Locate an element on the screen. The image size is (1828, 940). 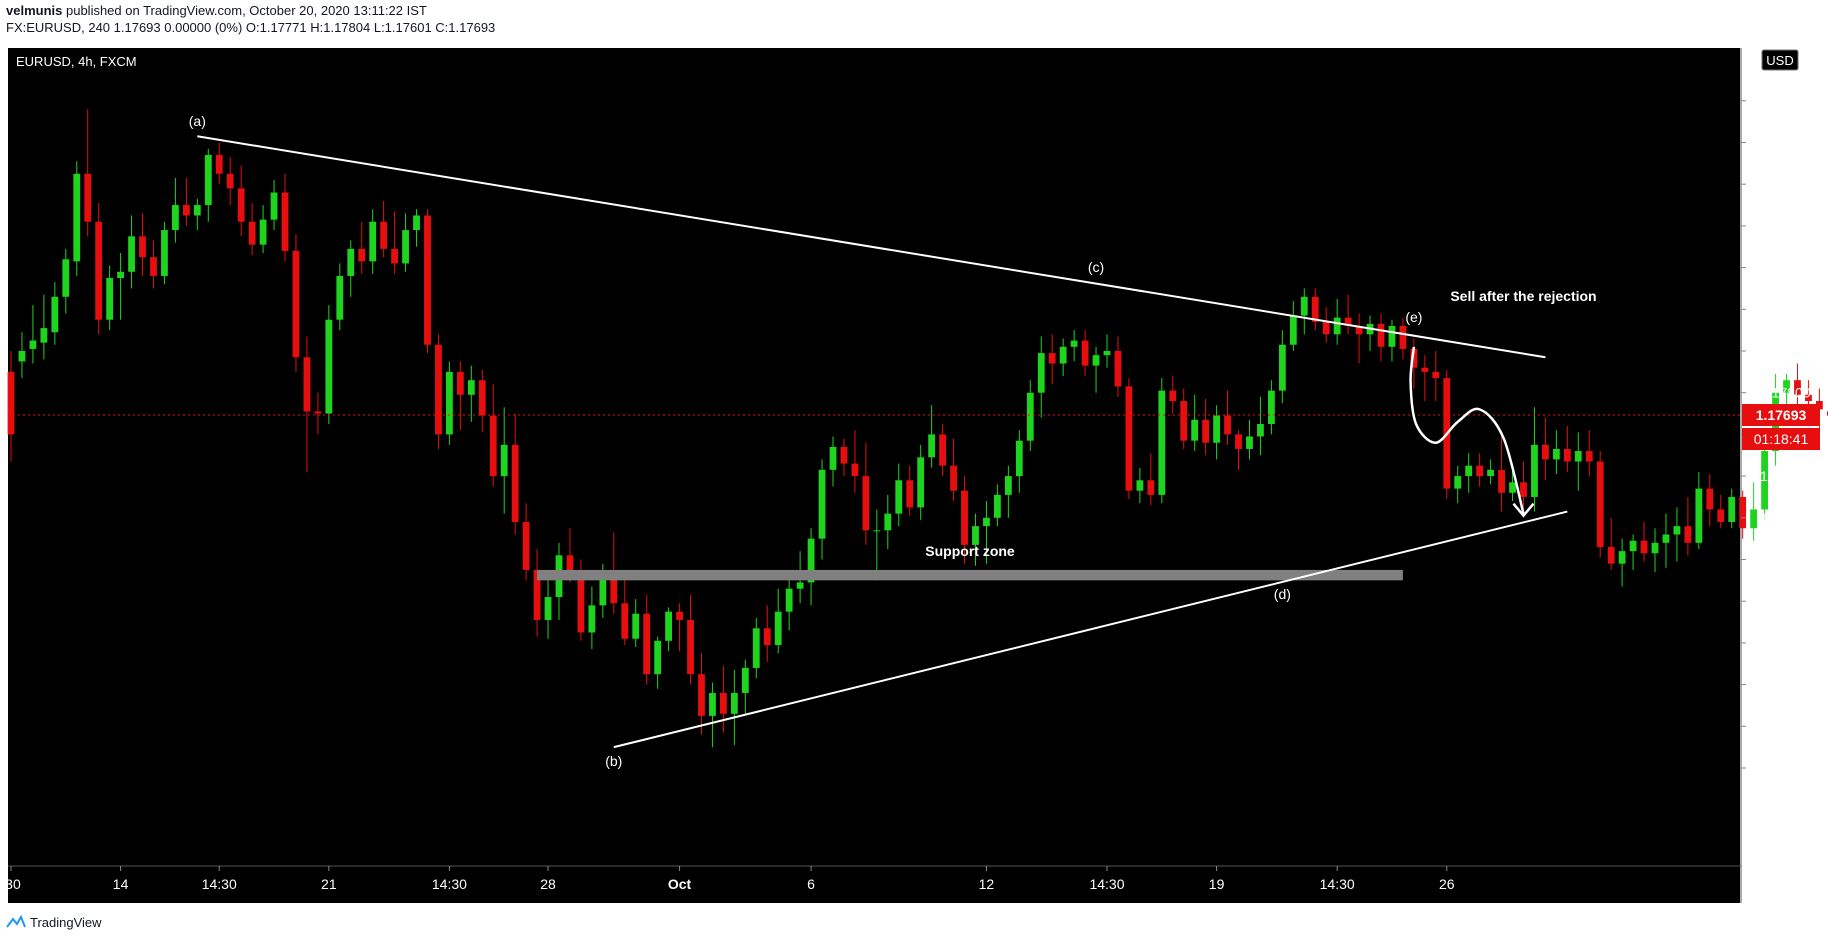
wave-point-label: (a) is located at coordinates (197, 121).